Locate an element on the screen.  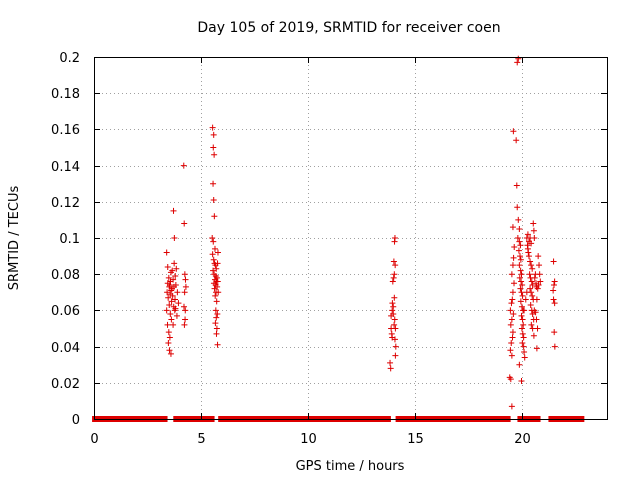
y-tick-label: 0 is located at coordinates (76, 420).